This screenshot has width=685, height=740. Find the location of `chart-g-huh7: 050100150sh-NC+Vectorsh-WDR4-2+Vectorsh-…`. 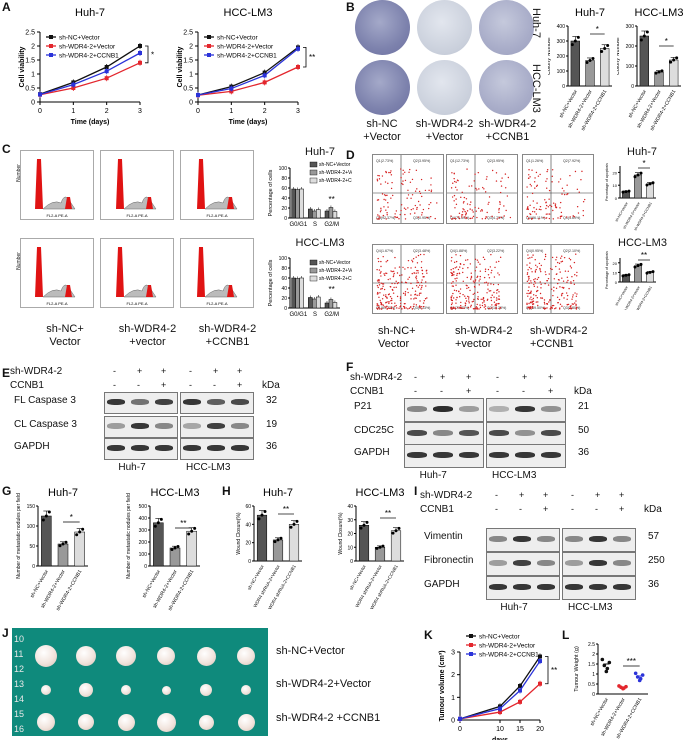

chart-g-huh7: 050100150sh-NC+Vectorsh-WDR4-2+Vectorsh-… is located at coordinates (52, 549).